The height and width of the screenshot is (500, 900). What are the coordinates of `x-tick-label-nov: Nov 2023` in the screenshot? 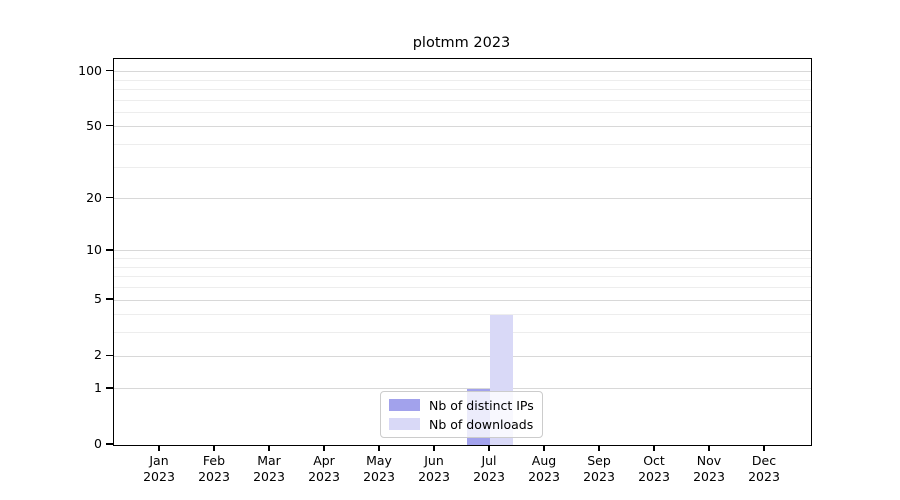 It's located at (709, 468).